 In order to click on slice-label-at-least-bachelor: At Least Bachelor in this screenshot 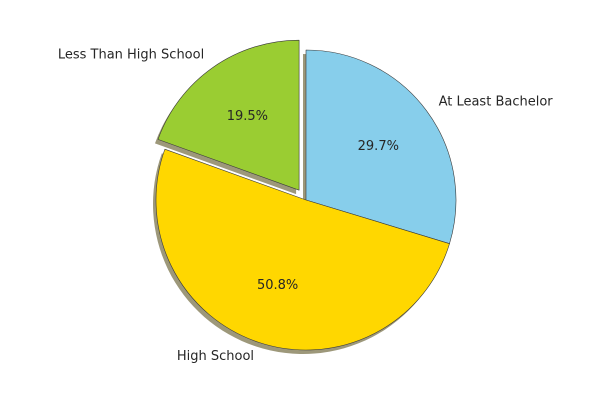, I will do `click(496, 101)`.